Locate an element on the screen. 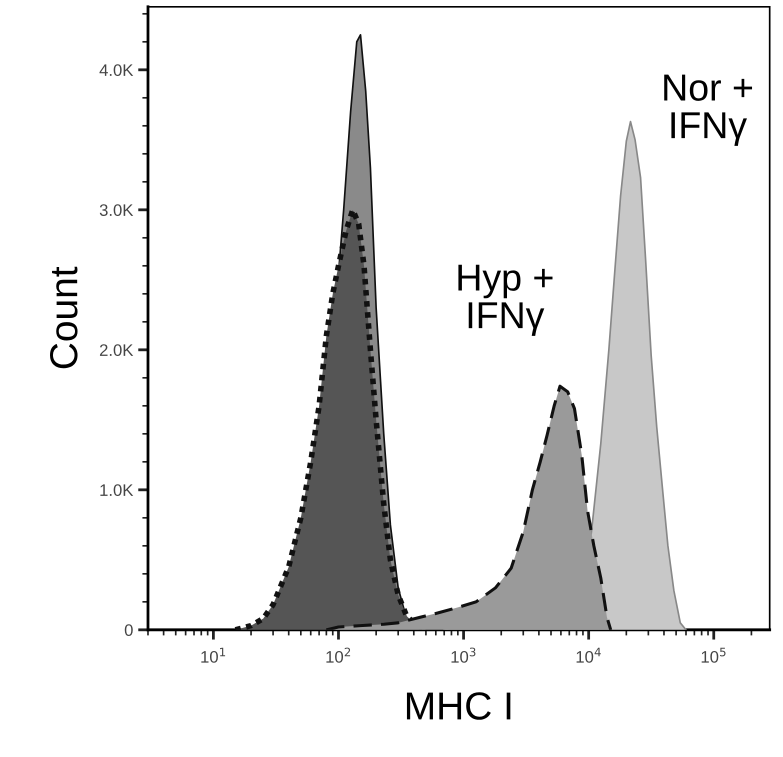 The image size is (783, 757). x-tick-label: 10$^{3}$ is located at coordinates (464, 655).